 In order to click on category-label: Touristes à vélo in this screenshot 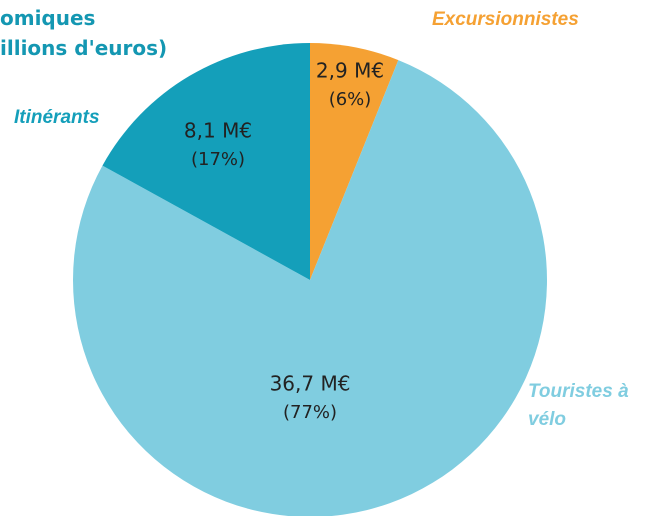, I will do `click(578, 405)`.